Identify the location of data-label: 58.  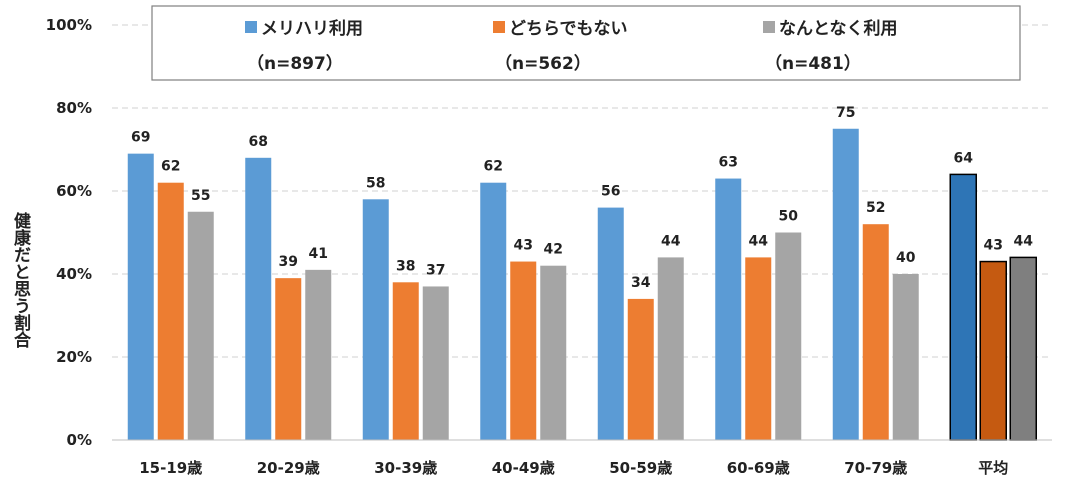
(375, 183).